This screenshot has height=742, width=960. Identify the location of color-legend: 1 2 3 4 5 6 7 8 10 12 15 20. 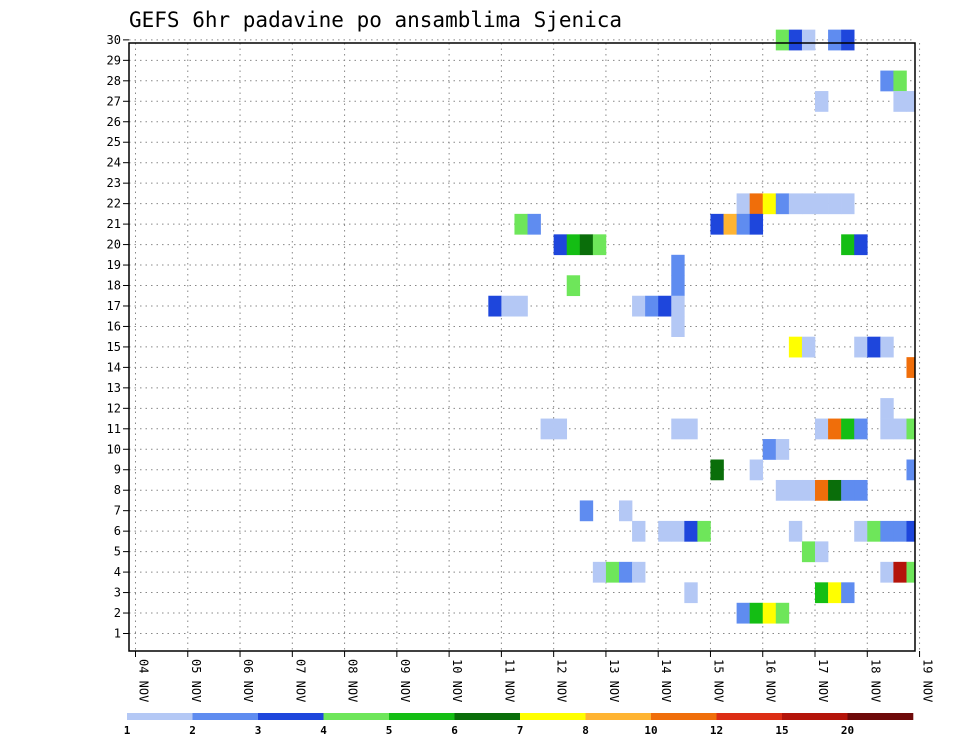
(519, 725).